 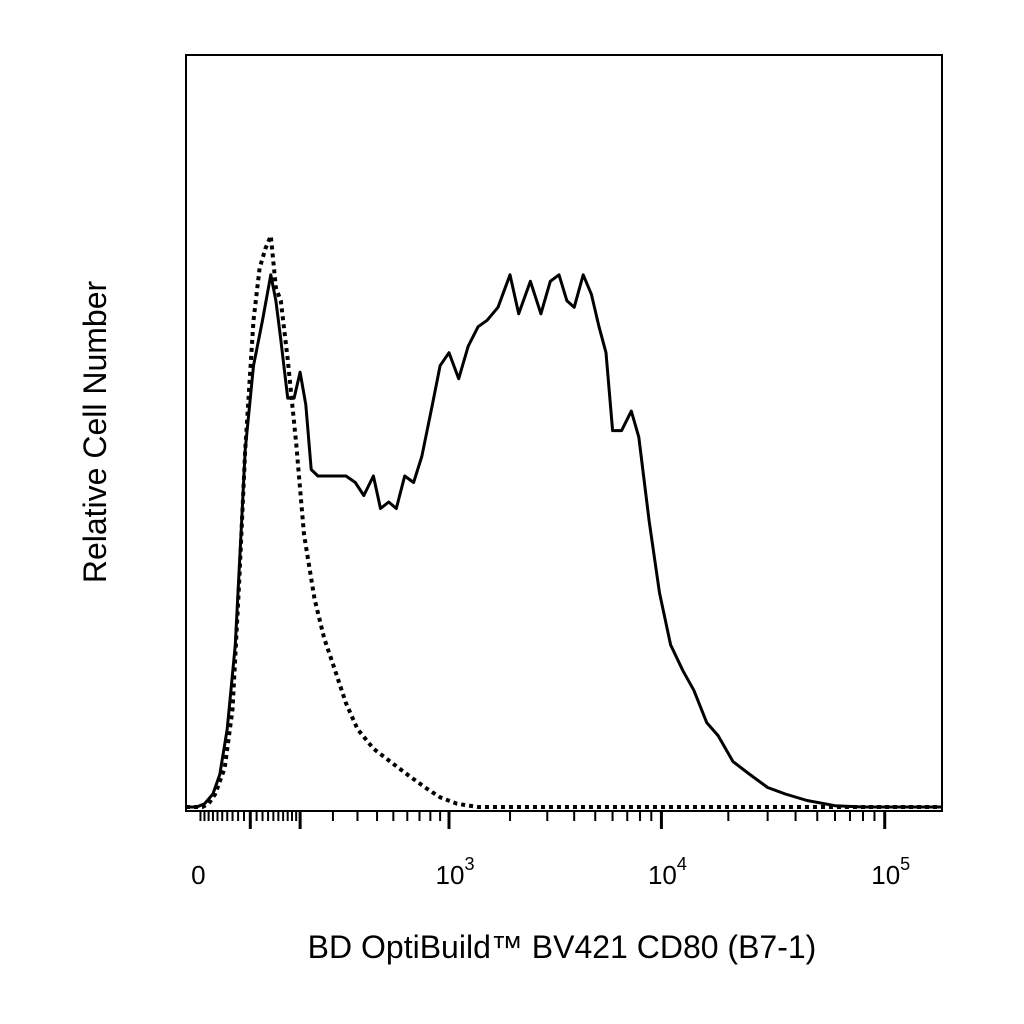 What do you see at coordinates (455, 872) in the screenshot?
I see `x-tick-label: 10³` at bounding box center [455, 872].